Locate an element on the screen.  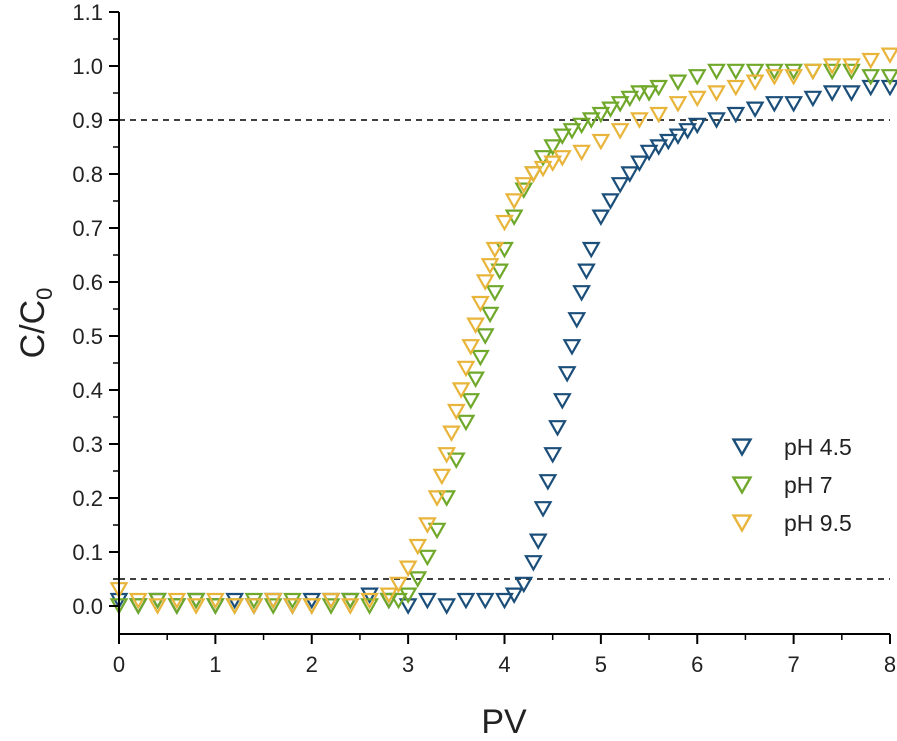
y-axis-title-subscript: 0 is located at coordinates (44, 294).